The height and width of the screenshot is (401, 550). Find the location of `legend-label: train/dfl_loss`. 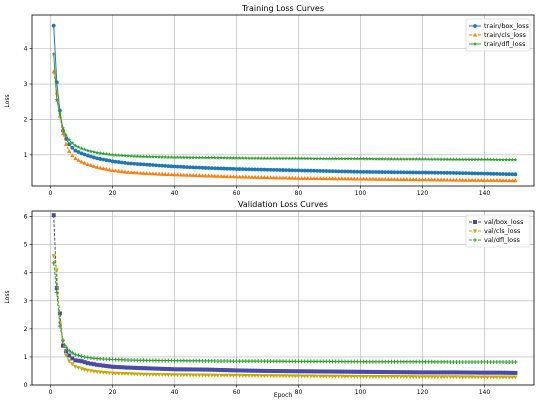

legend-label: train/dfl_loss is located at coordinates (505, 44).